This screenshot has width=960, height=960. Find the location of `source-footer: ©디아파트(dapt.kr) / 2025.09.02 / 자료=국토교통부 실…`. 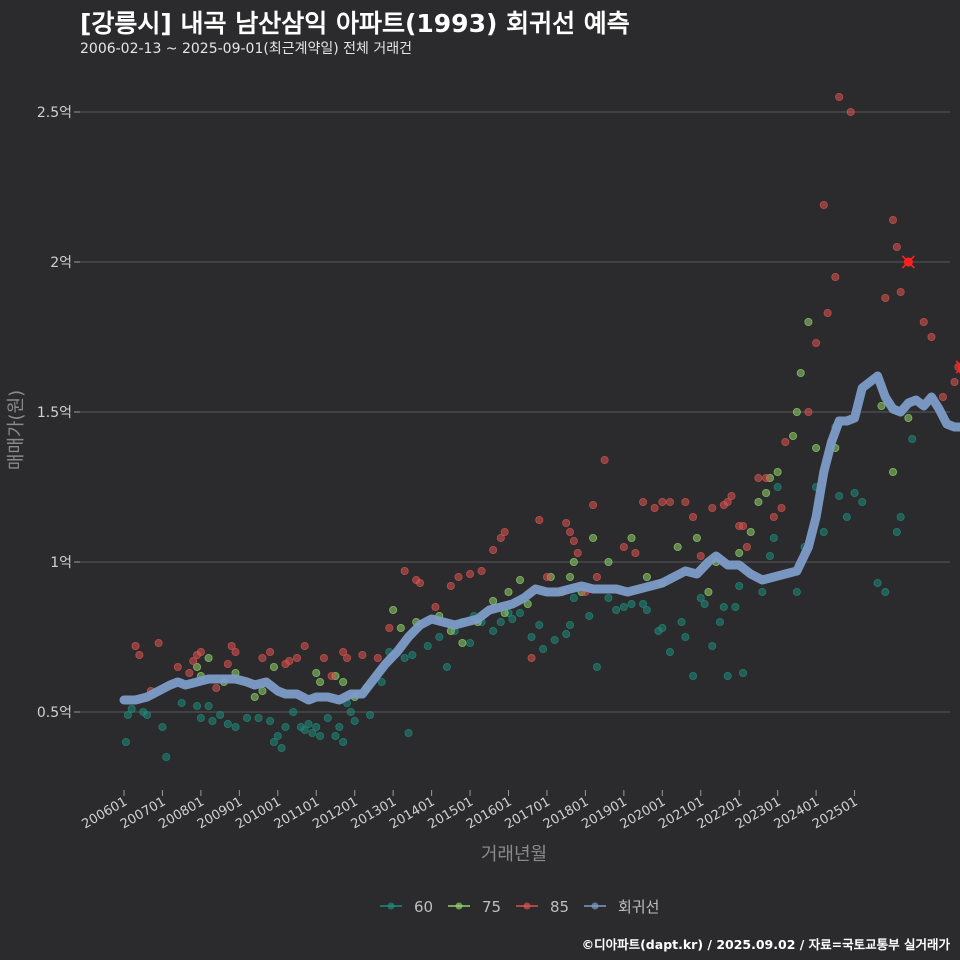

source-footer: ©디아파트(dapt.kr) / 2025.09.02 / 자료=국토교통부 실… is located at coordinates (765, 944).